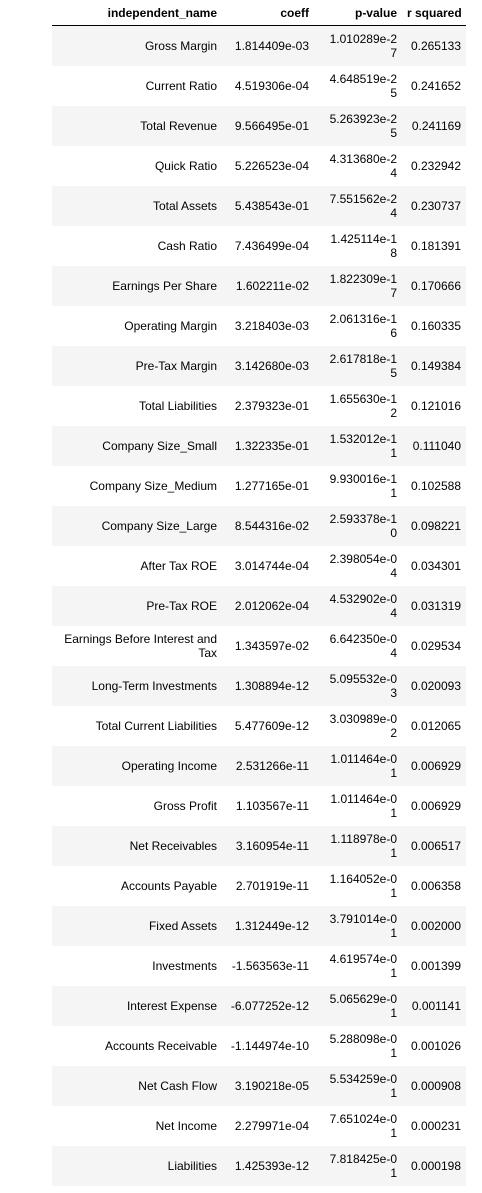  What do you see at coordinates (137, 486) in the screenshot?
I see `cell-independent-name: Company Size_Medium` at bounding box center [137, 486].